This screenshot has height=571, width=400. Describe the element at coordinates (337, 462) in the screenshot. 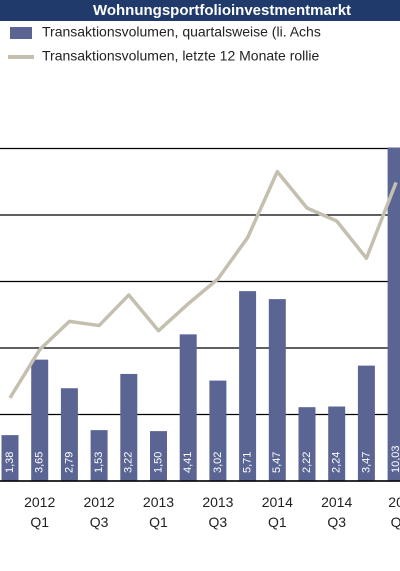

I see `value-label: 2,24` at that location.